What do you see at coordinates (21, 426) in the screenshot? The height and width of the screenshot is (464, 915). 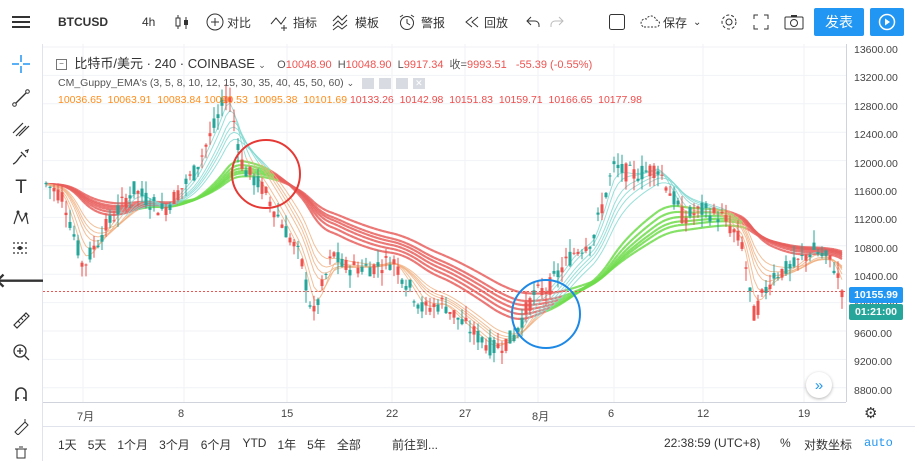 I see `lock-icon` at bounding box center [21, 426].